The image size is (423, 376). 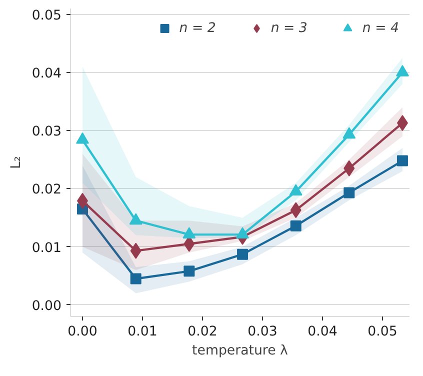 I want to click on x-tick-label: 0.04, so click(x=323, y=332).